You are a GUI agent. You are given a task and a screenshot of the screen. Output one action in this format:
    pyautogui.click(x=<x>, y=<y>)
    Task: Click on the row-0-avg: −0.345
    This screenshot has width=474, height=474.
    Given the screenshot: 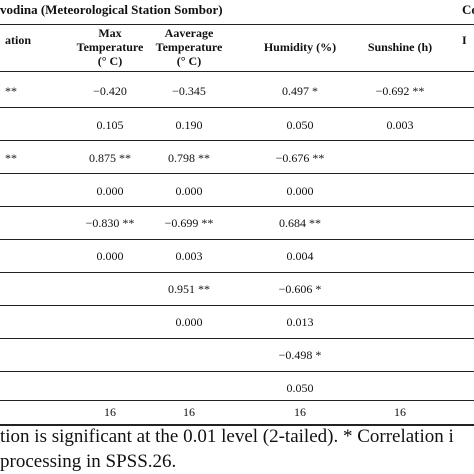 What is the action you would take?
    pyautogui.click(x=189, y=91)
    